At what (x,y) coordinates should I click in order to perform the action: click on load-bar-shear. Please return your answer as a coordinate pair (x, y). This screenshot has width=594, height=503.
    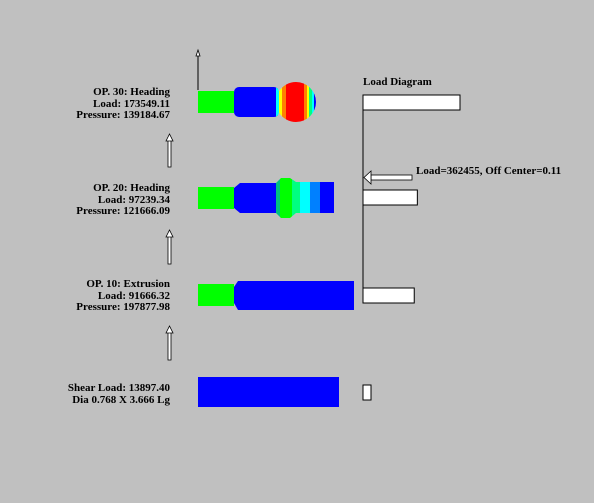
    Looking at the image, I should click on (367, 392).